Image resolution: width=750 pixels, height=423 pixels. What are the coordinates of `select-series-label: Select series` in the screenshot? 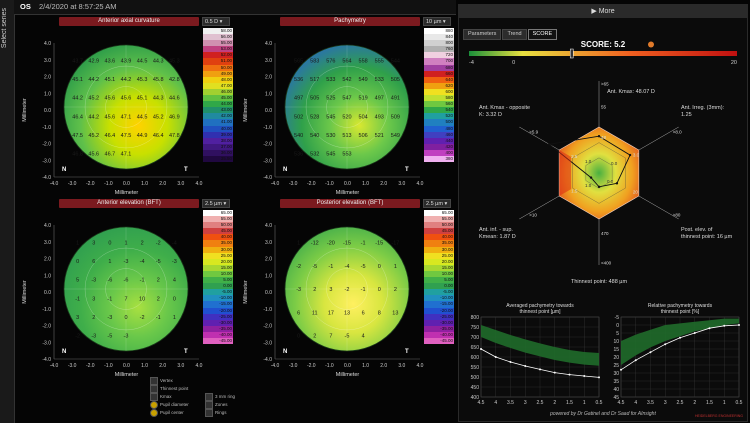 It's located at (4, 28).